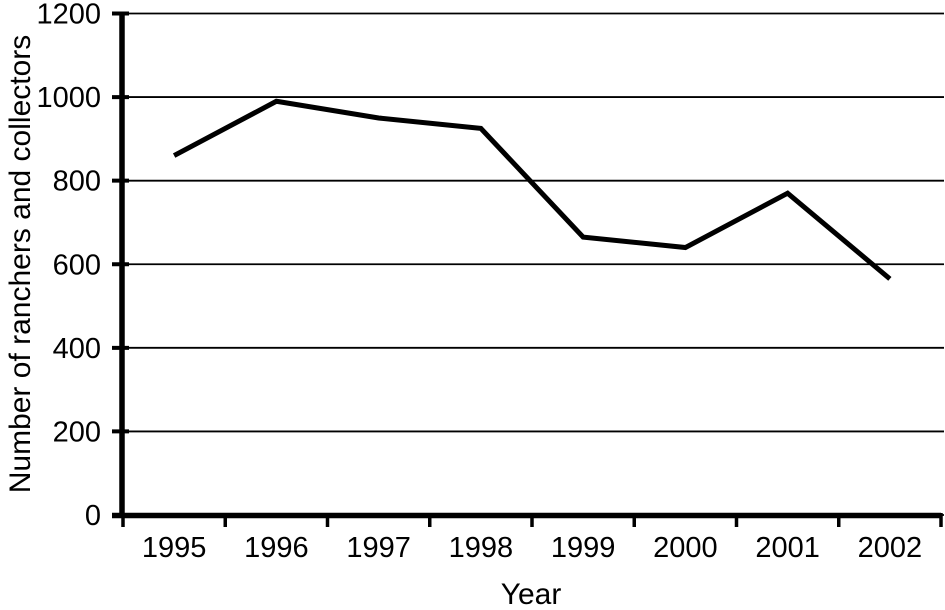 The height and width of the screenshot is (610, 945). What do you see at coordinates (787, 548) in the screenshot?
I see `x-tick-label: 2001` at bounding box center [787, 548].